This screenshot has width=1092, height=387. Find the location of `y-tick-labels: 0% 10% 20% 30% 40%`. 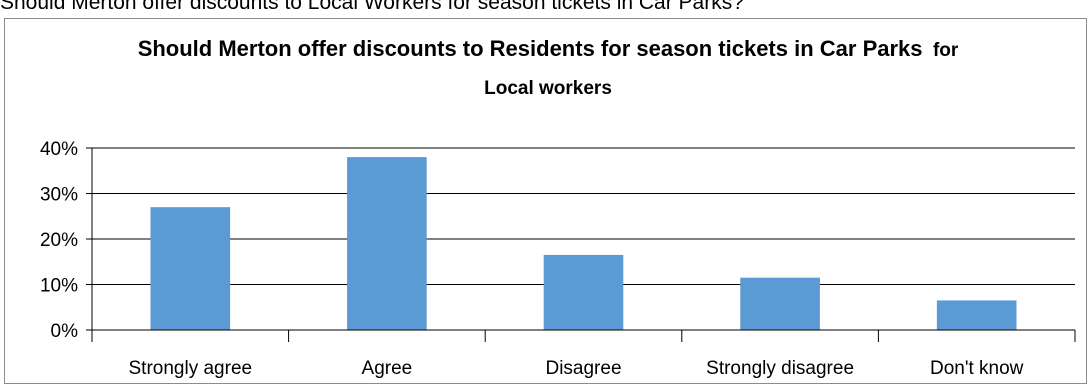

y-tick-labels: 0% 10% 20% 30% 40% is located at coordinates (59, 240).